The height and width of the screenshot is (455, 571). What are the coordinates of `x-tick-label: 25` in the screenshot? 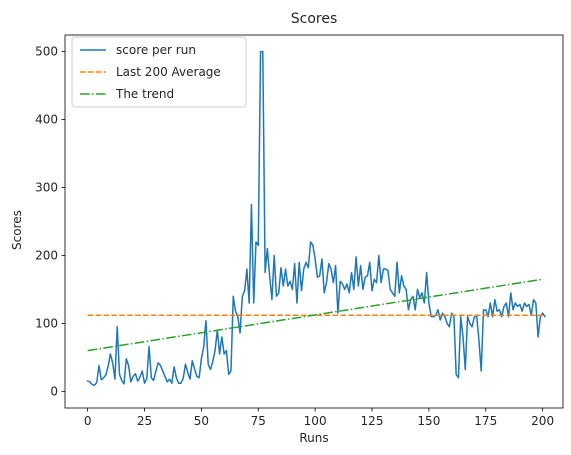 It's located at (144, 421).